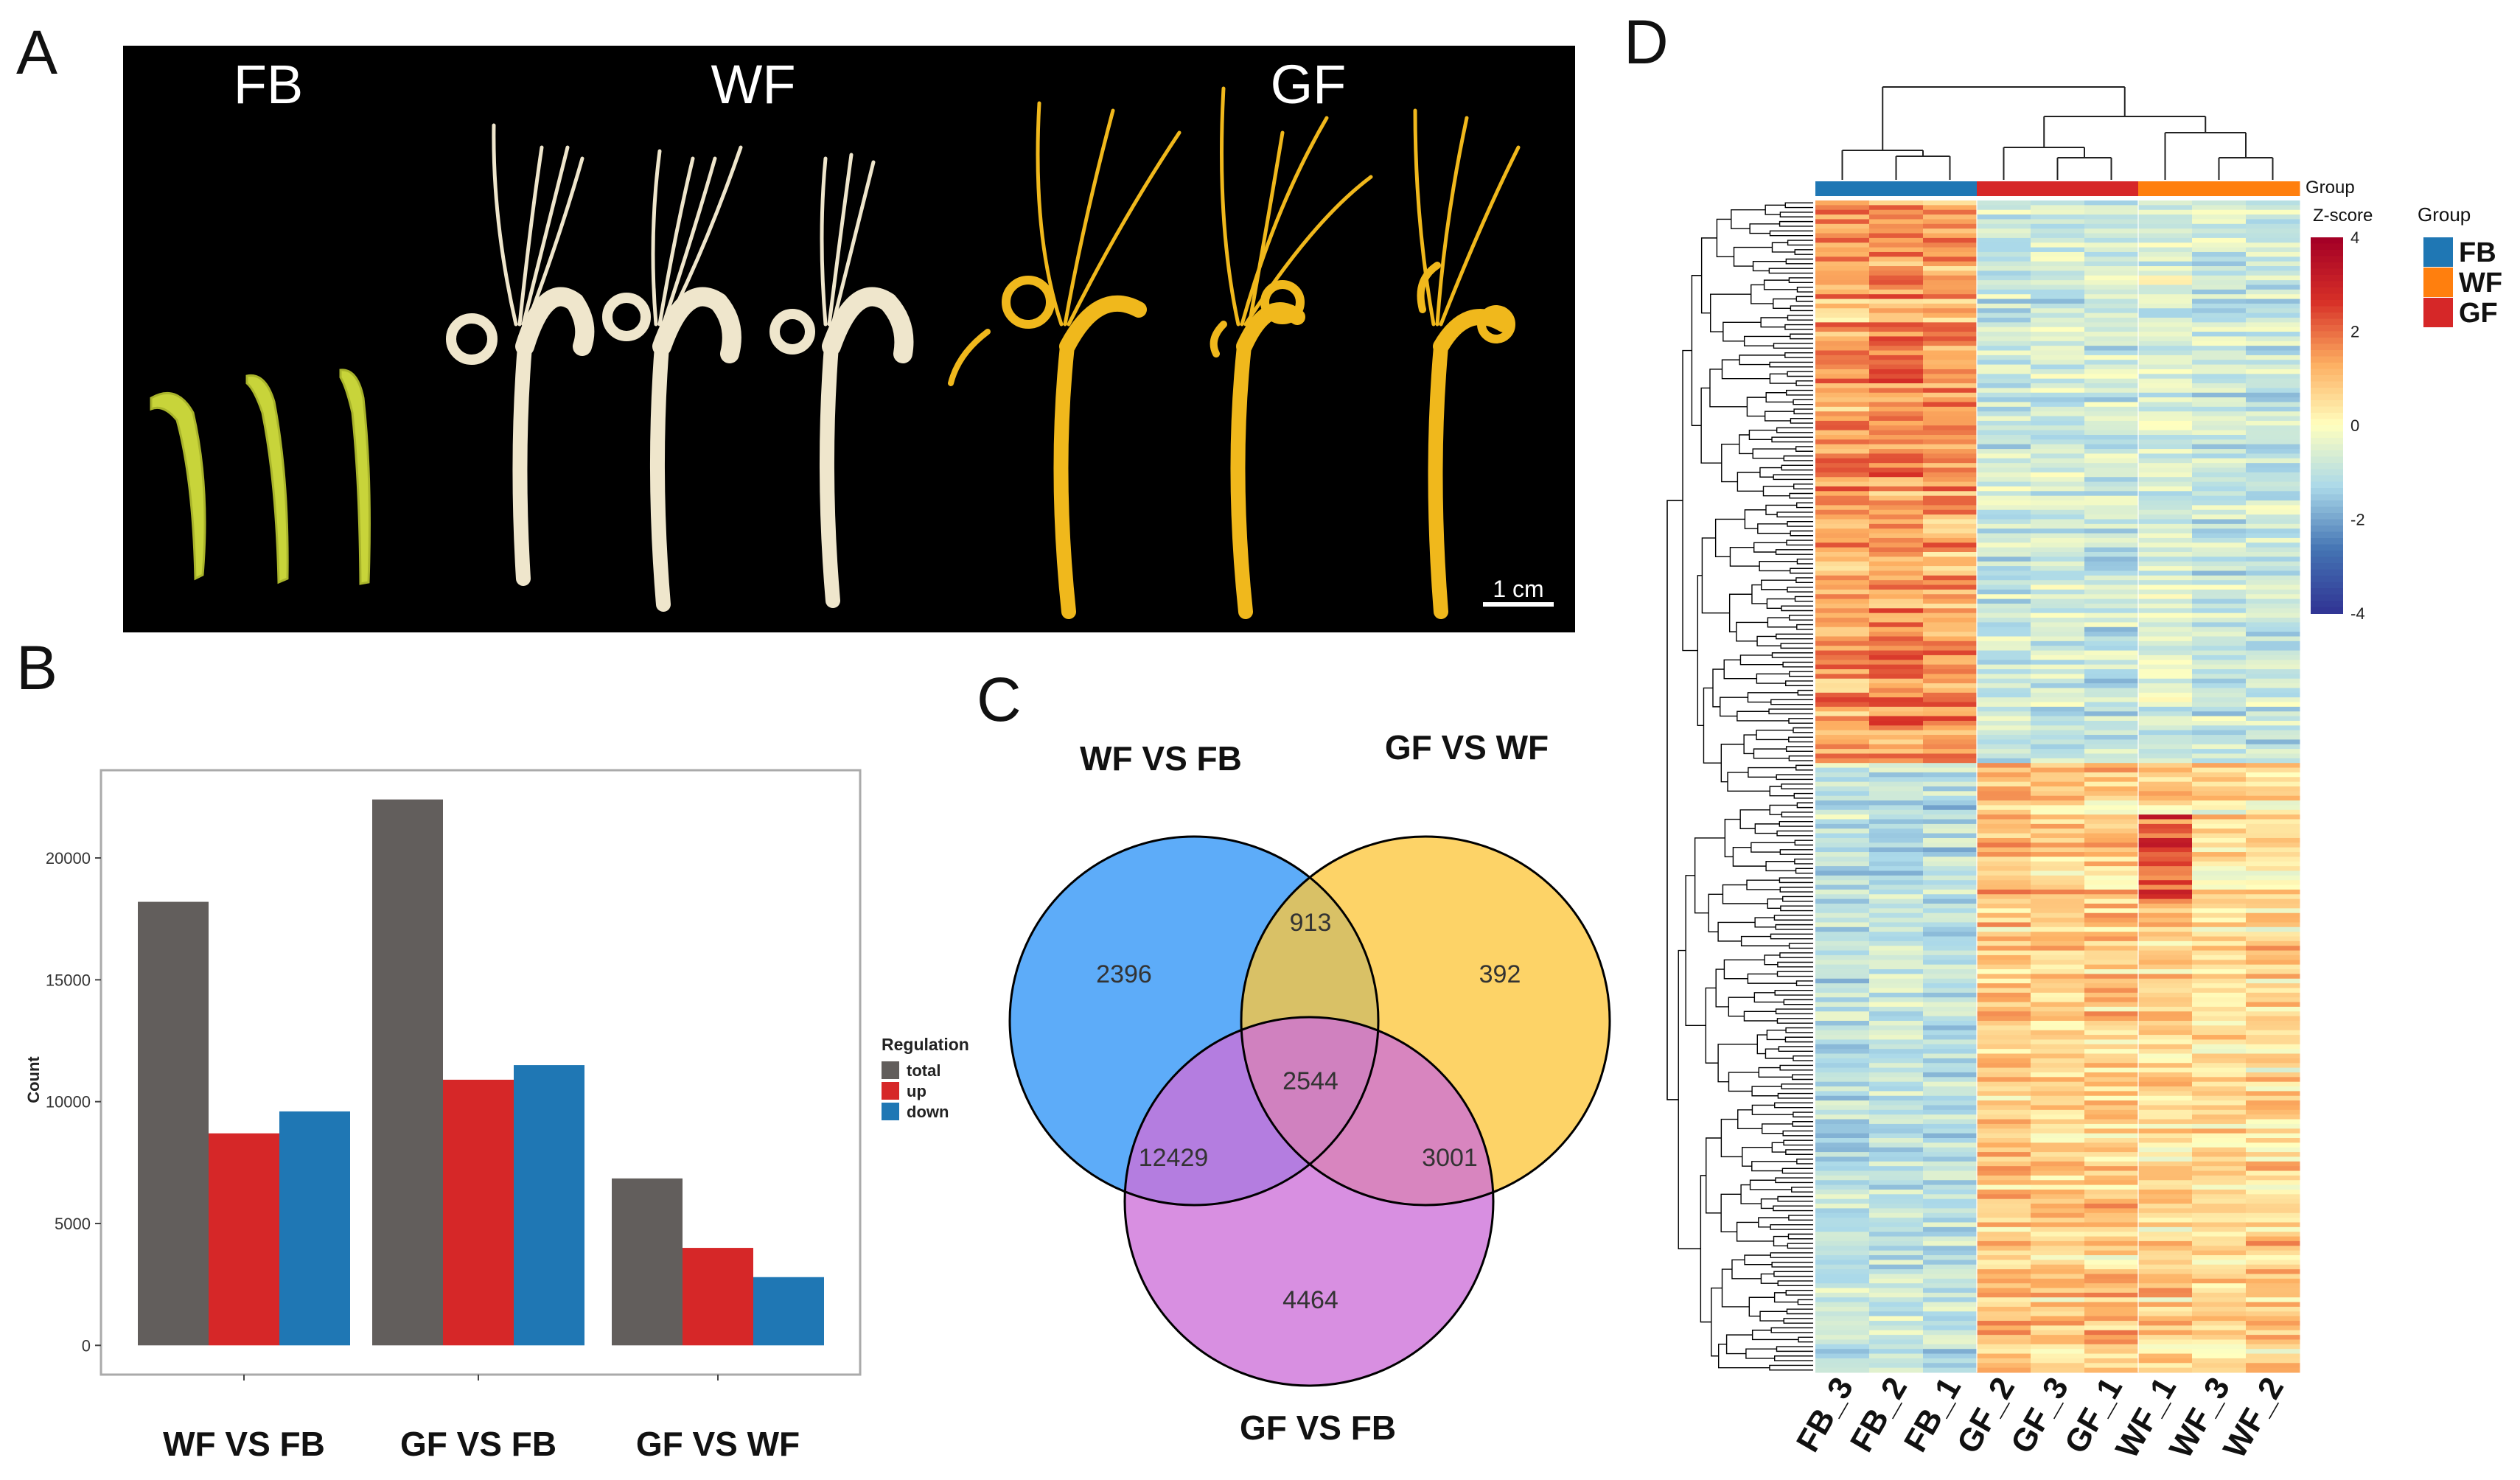  What do you see at coordinates (2040, 1418) in the screenshot?
I see `heatmap-column-labels: FB_3FB_2FB_1GF_2GF_3GF_1WF_1WF_3WF_2` at bounding box center [2040, 1418].